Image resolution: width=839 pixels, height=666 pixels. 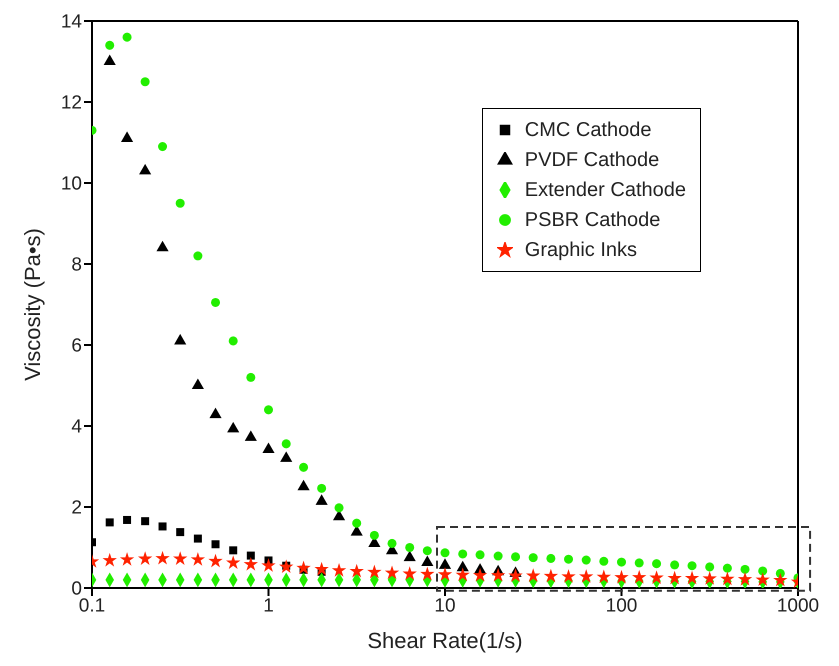 What do you see at coordinates (268, 605) in the screenshot?
I see `x-tick-label: 1` at bounding box center [268, 605].